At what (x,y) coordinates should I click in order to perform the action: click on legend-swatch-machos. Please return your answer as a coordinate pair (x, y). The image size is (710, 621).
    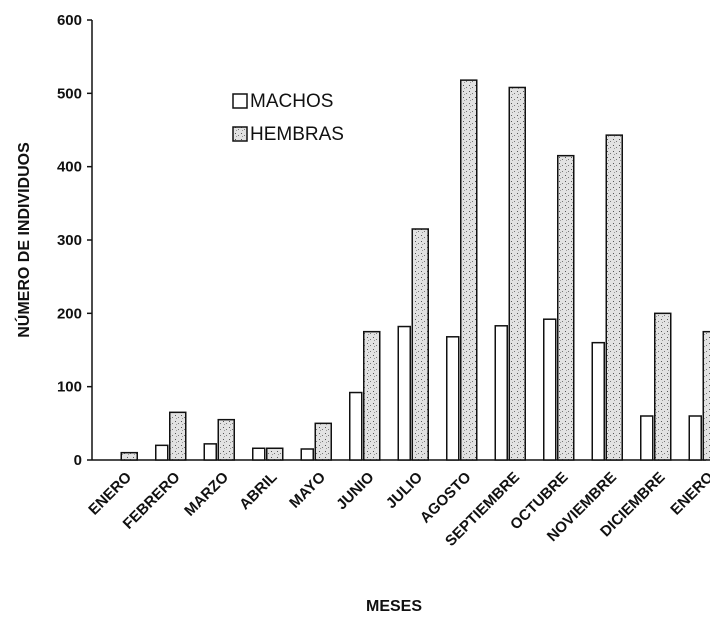
    Looking at the image, I should click on (240, 101).